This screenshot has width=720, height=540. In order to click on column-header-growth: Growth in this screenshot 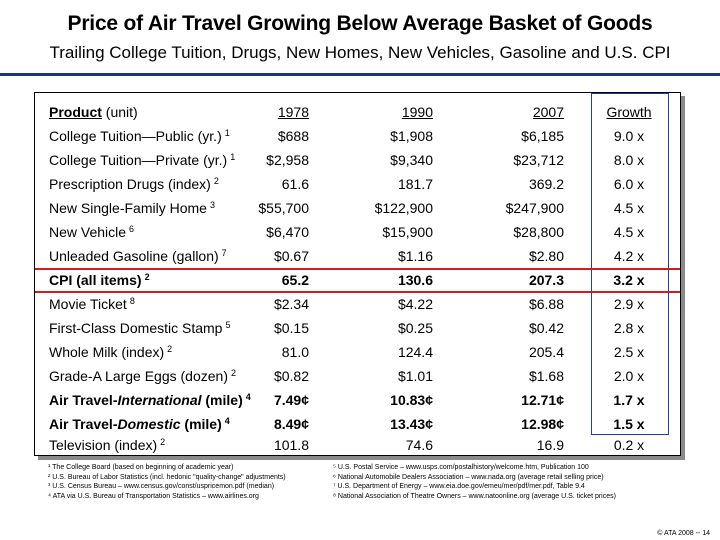, I will do `click(629, 112)`.